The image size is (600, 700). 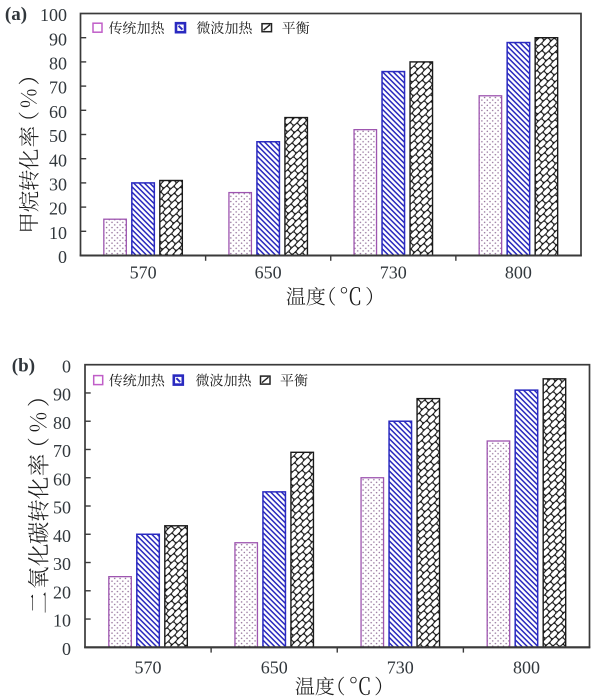 What do you see at coordinates (16, 14) in the screenshot?
I see `svg-text: (a)` at bounding box center [16, 14].